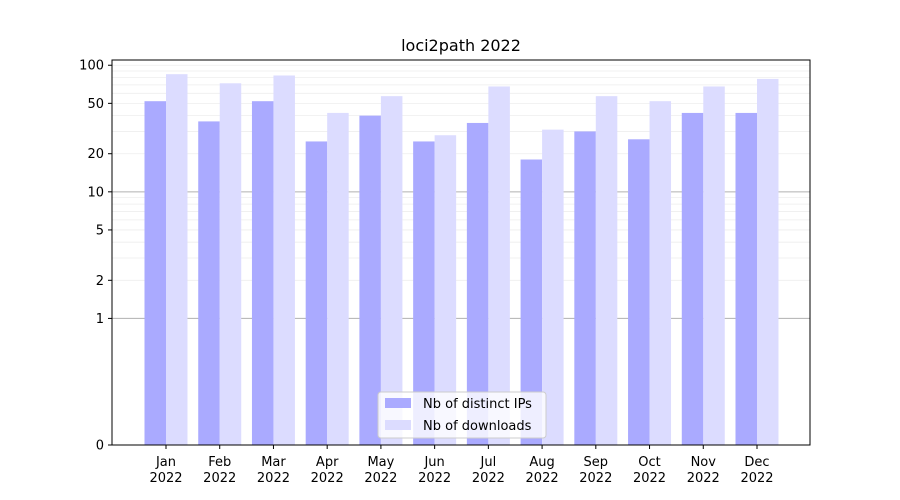  Describe the element at coordinates (100, 319) in the screenshot. I see `y-tick-label: 1` at that location.